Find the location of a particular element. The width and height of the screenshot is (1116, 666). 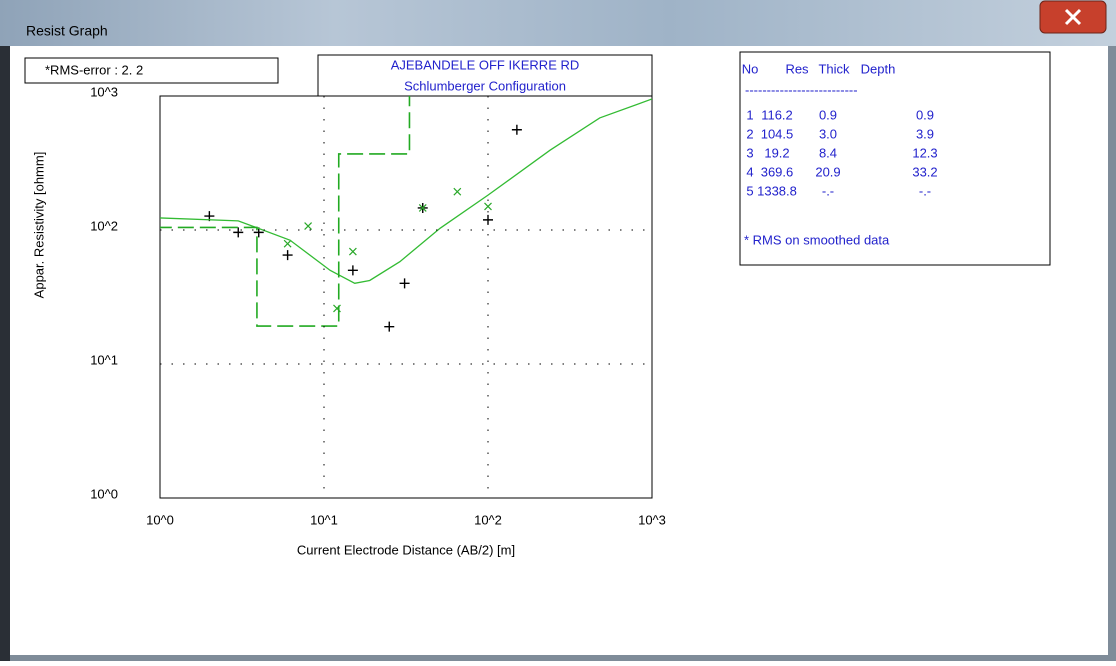

x-tick-label: 10^3 is located at coordinates (652, 519).